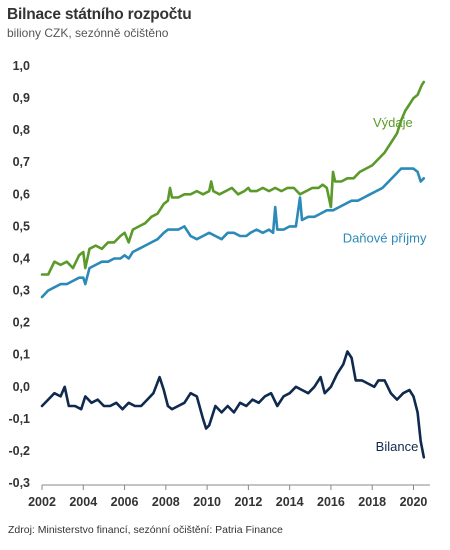 The image size is (450, 550). I want to click on y-tick-label: 0,2, so click(21, 323).